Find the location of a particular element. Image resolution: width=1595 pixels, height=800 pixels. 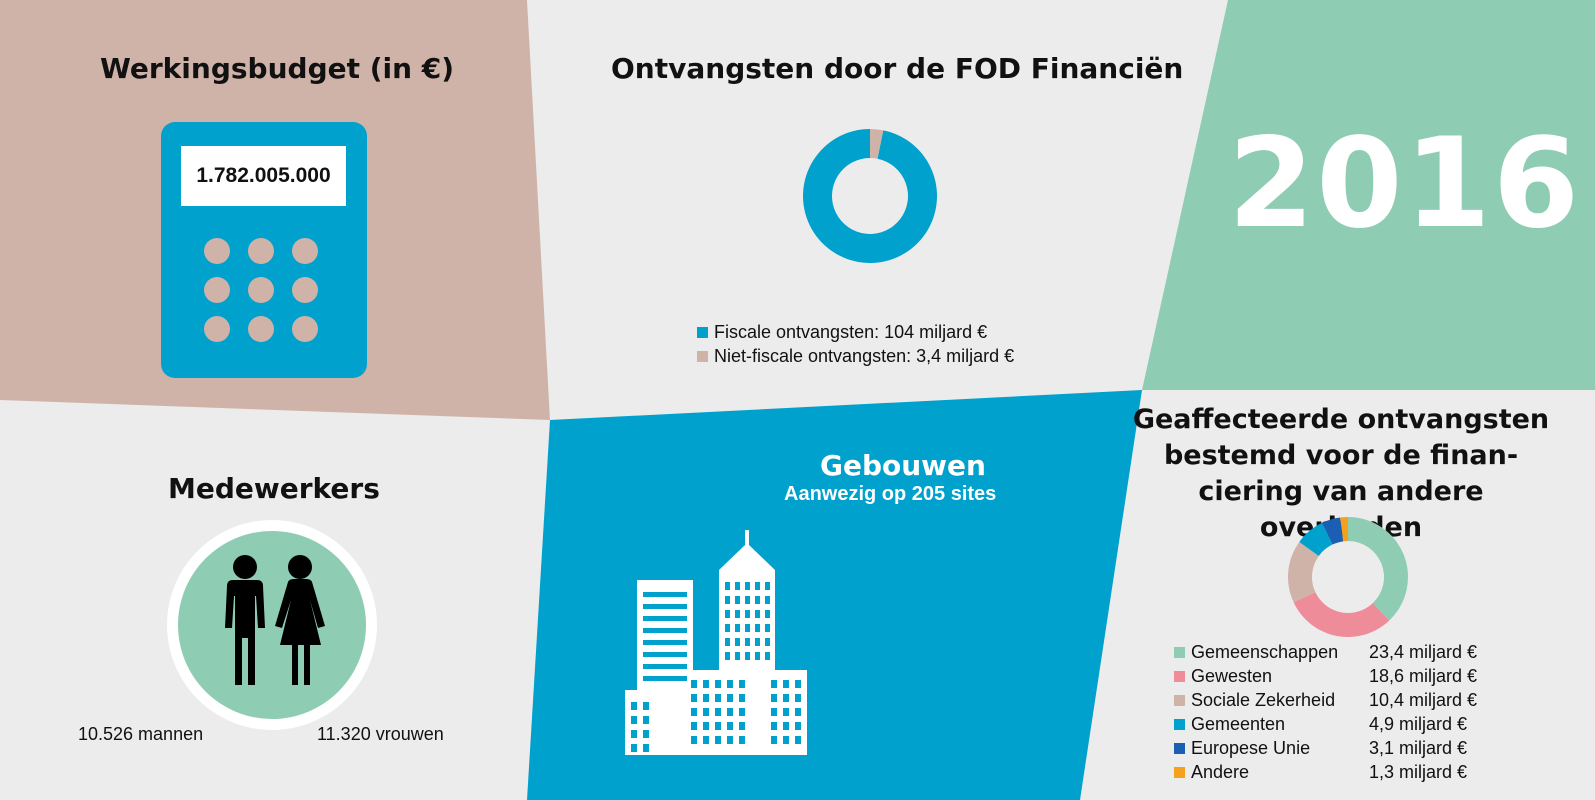

legend-amount: 18,6 miljard € is located at coordinates (1423, 675).